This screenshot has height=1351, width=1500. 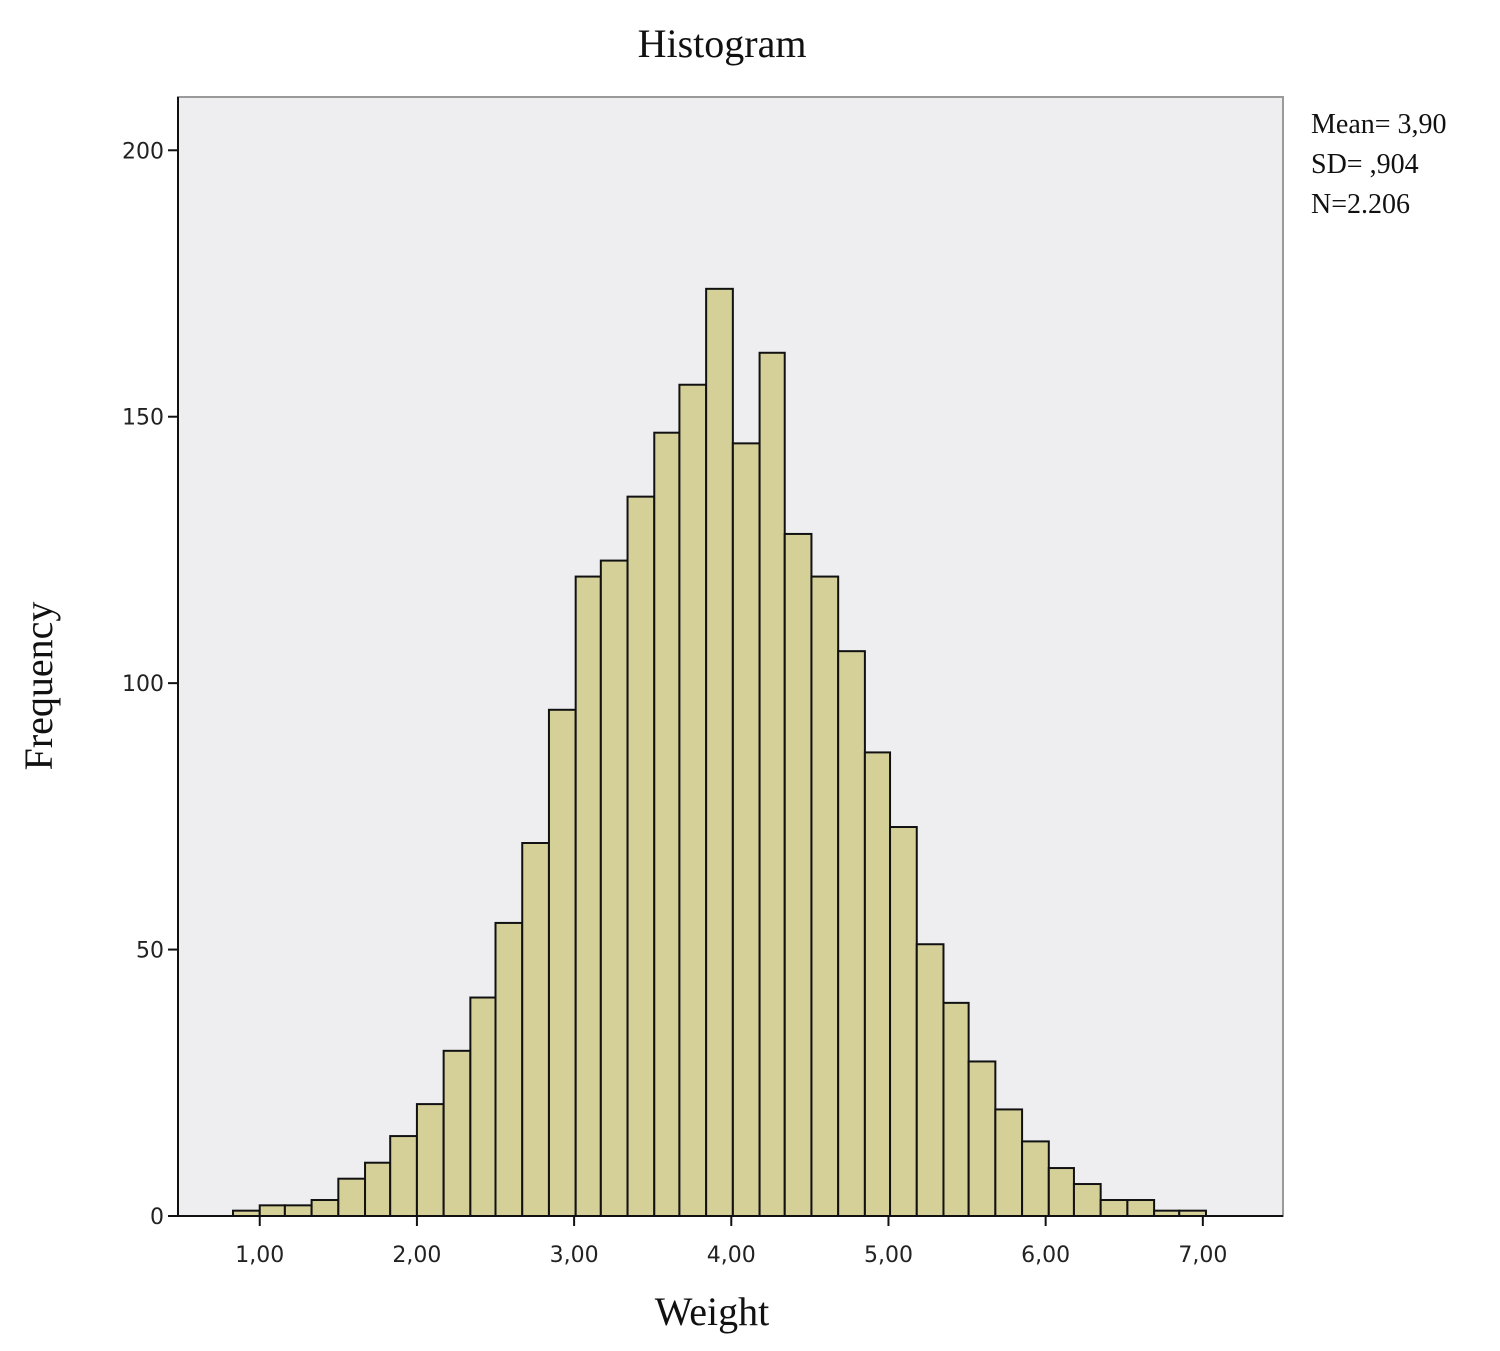 I want to click on x-tick-label: 3,00, so click(x=574, y=1255).